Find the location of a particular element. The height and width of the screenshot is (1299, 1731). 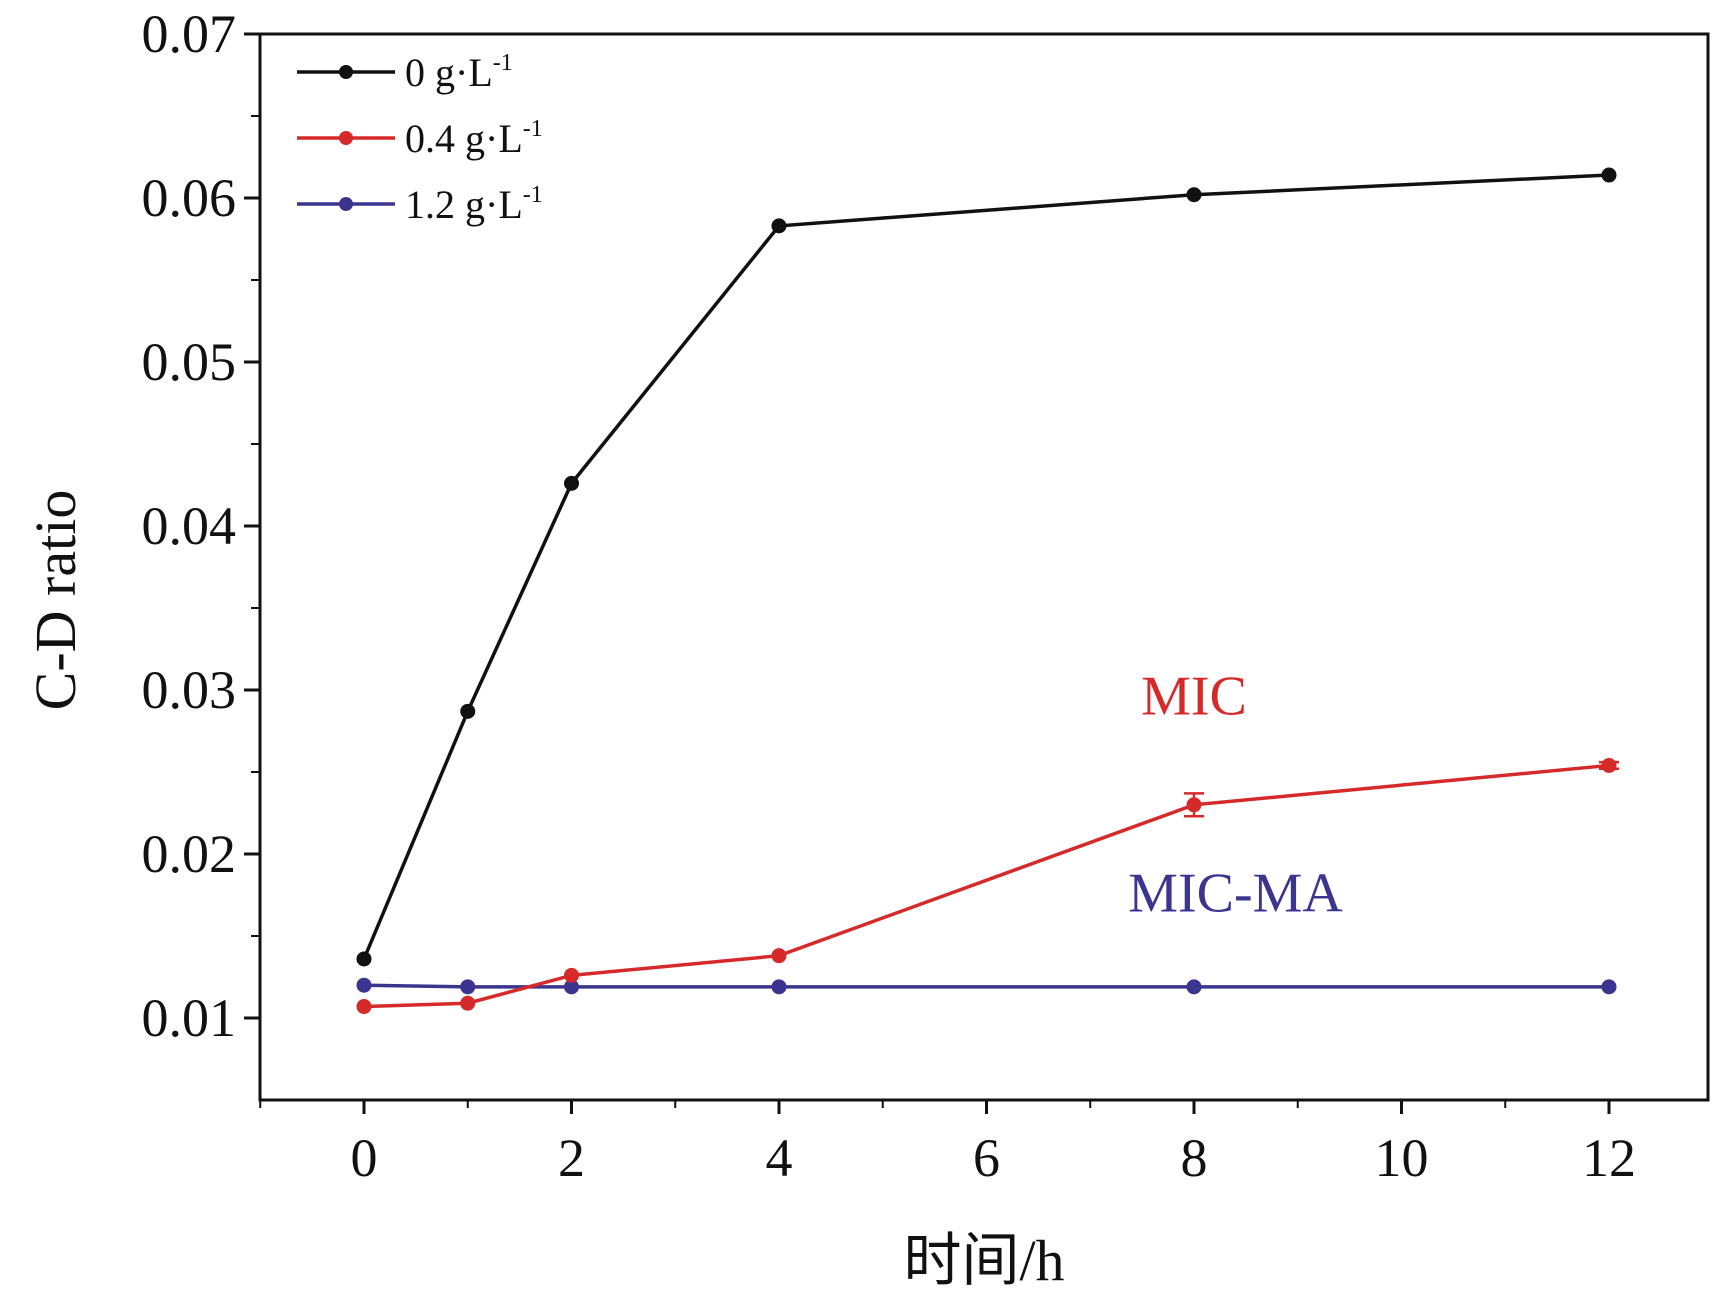

y-axis: 0.01 0.02 0.03 0.04 0.05 0.06 0.07 is located at coordinates (201, 526).